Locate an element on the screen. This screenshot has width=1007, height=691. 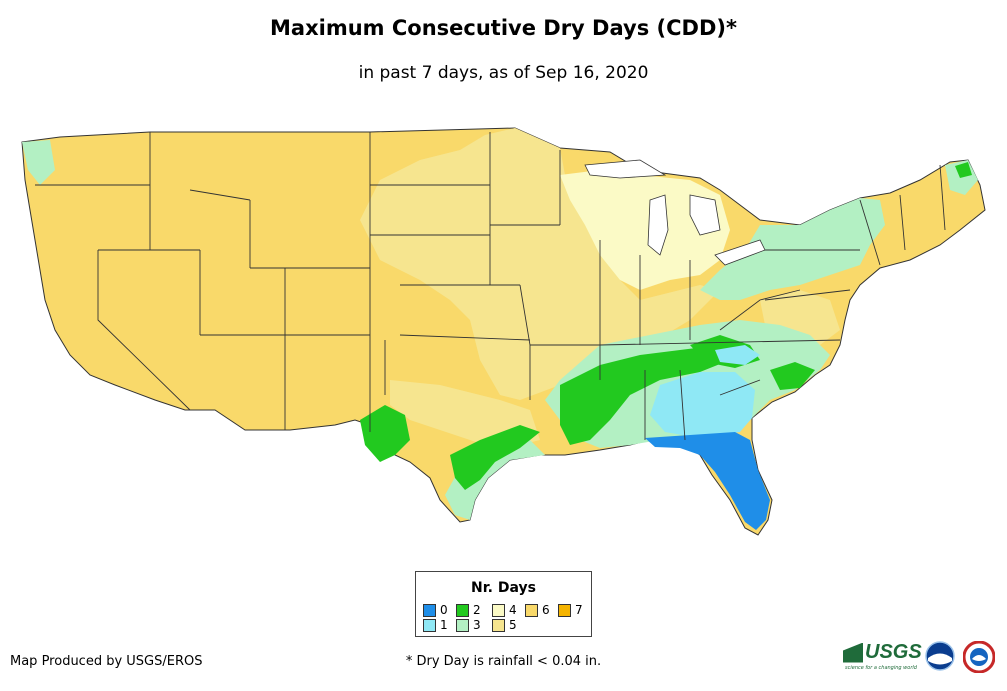
legend: Nr. Days 0 2 4 6 7 1 3 5 is located at coordinates (503, 604).